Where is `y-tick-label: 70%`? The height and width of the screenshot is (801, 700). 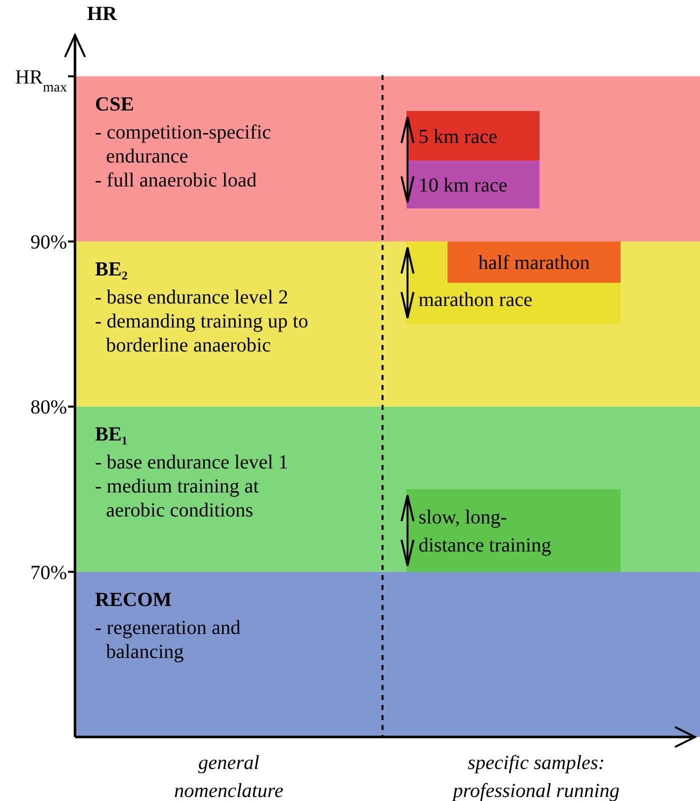
y-tick-label: 70% is located at coordinates (48, 573).